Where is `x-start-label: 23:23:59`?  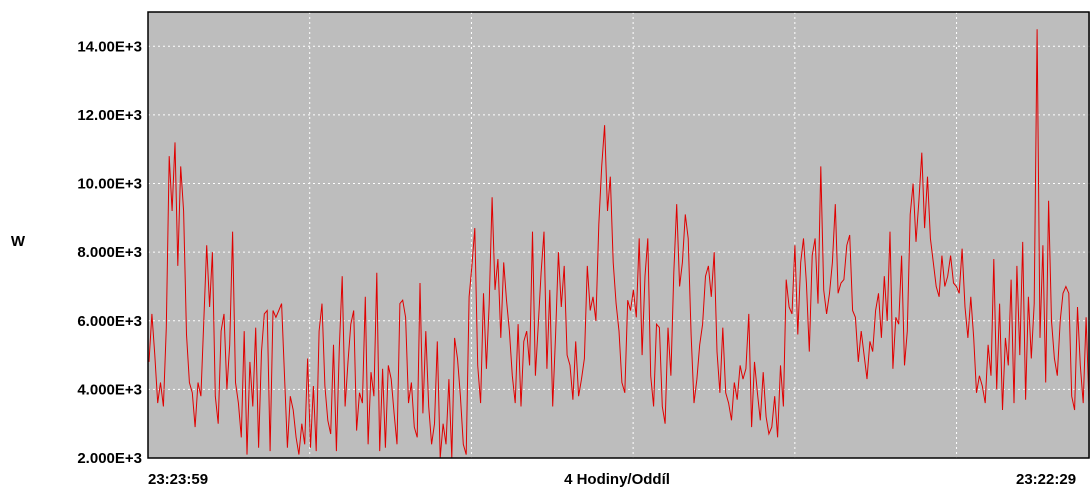 x-start-label: 23:23:59 is located at coordinates (178, 479).